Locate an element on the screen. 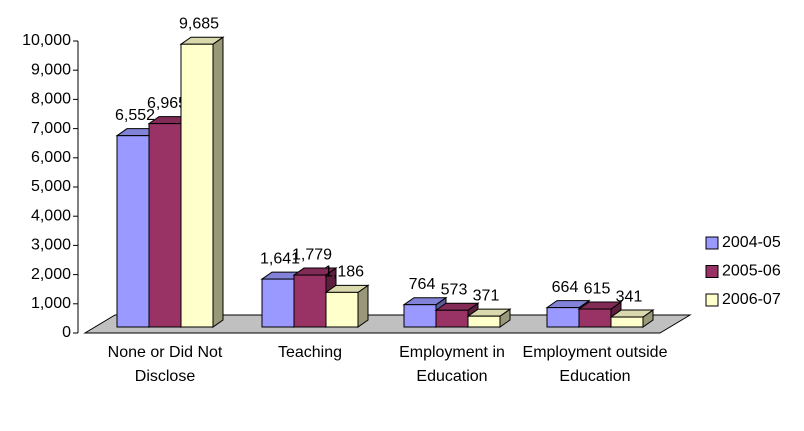  x-tick-label-box: None or Did Not Disclose is located at coordinates (165, 364).